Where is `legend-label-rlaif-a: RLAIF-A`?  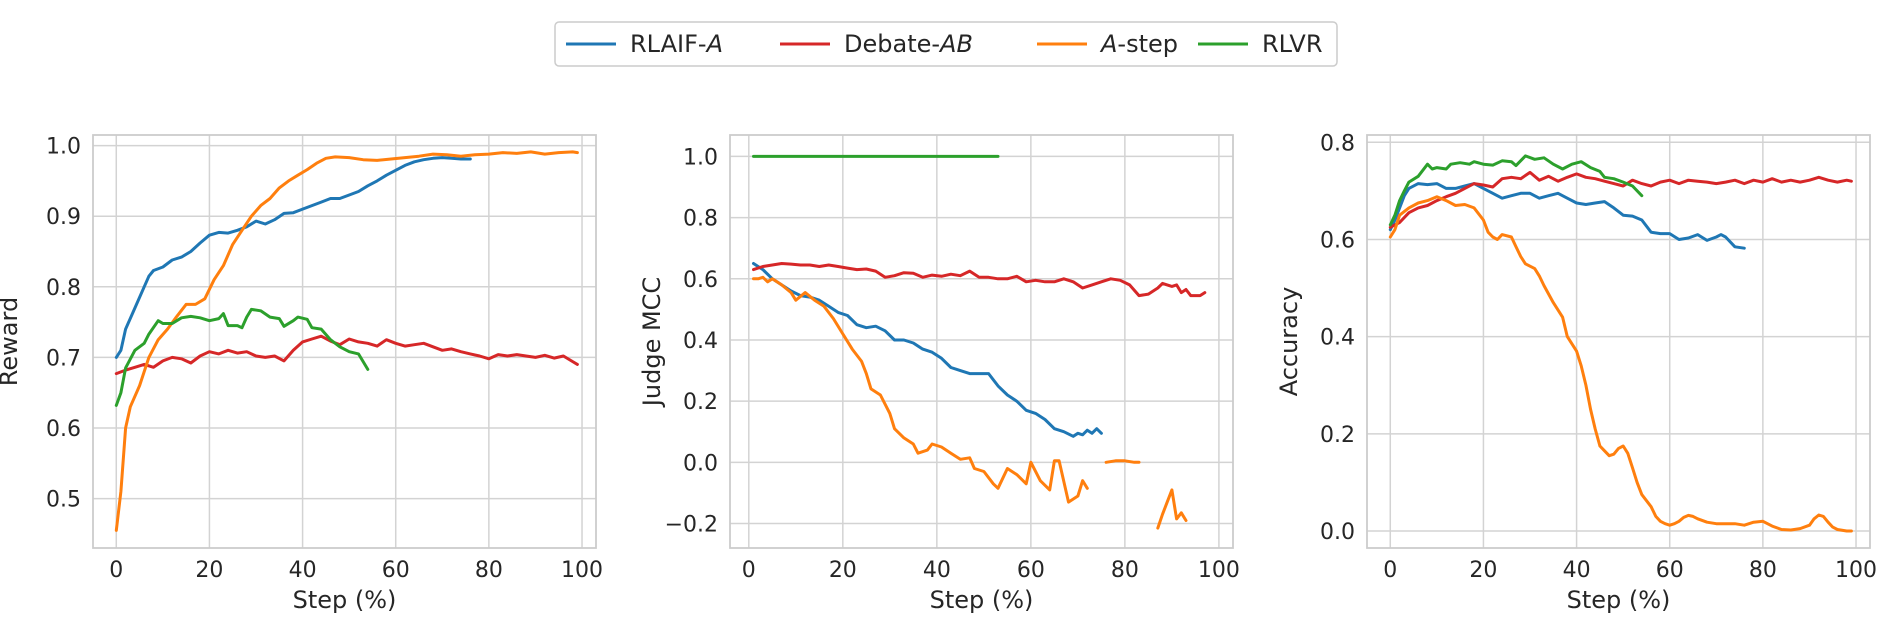
legend-label-rlaif-a: RLAIF-A is located at coordinates (676, 44).